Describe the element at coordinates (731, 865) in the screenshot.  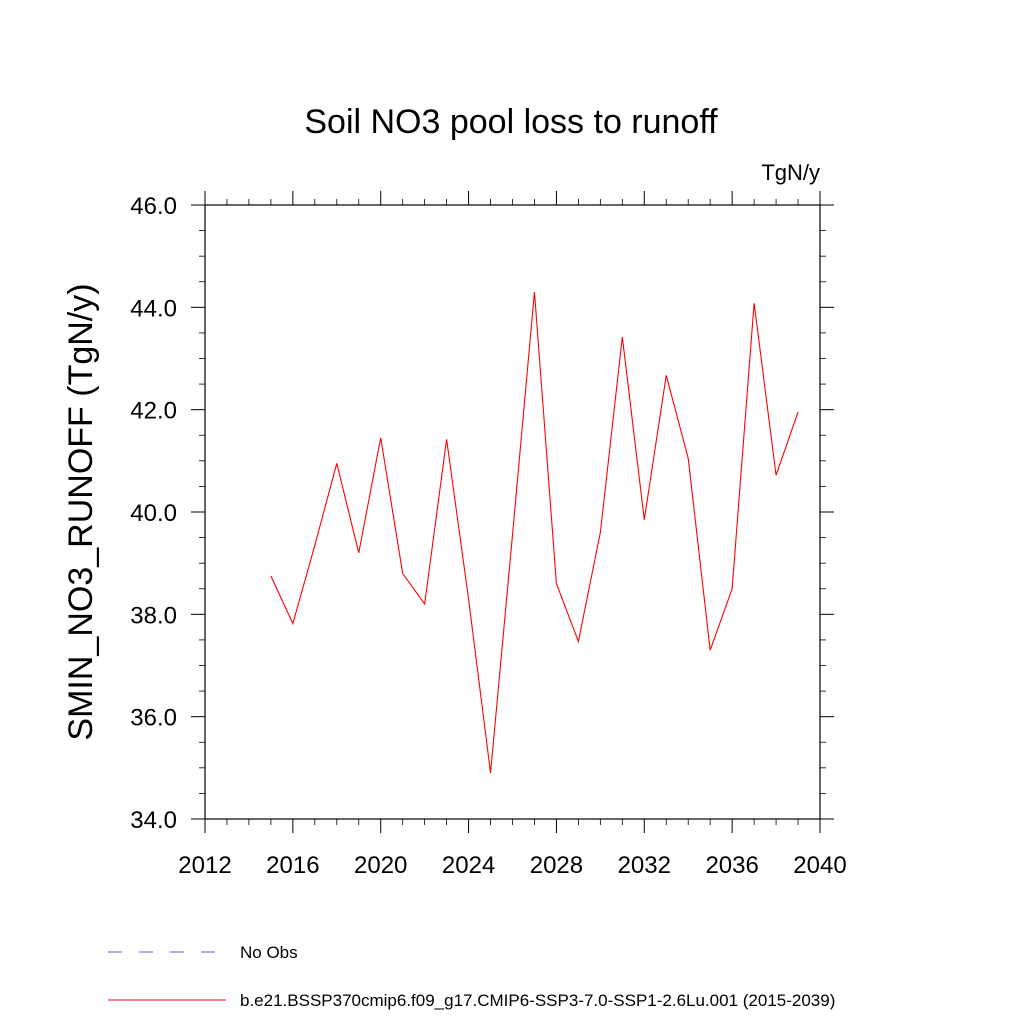
I see `x-tick-label: 2036` at that location.